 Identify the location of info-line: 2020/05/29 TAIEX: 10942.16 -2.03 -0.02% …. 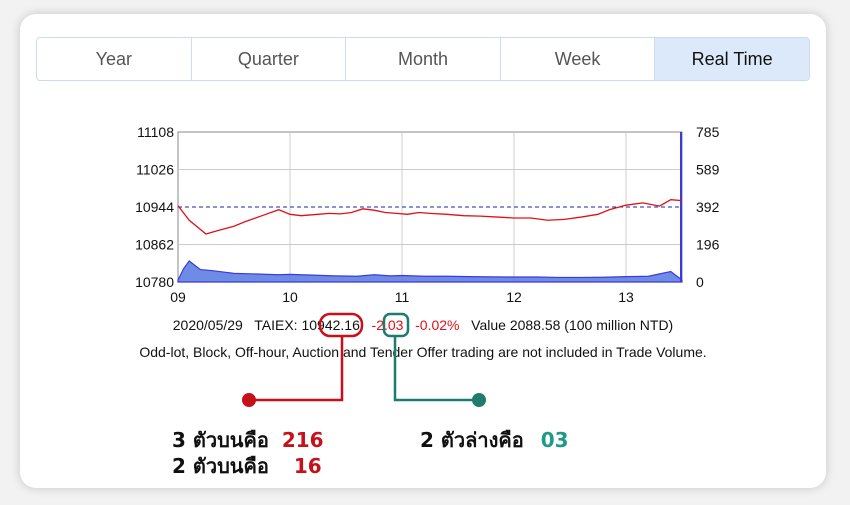
(423, 325).